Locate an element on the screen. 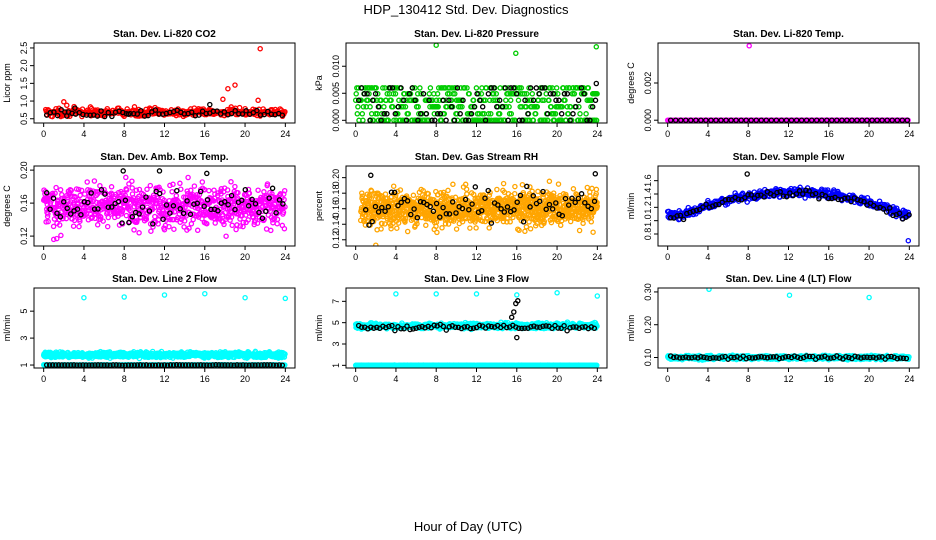  plot-frame is located at coordinates (476, 83).